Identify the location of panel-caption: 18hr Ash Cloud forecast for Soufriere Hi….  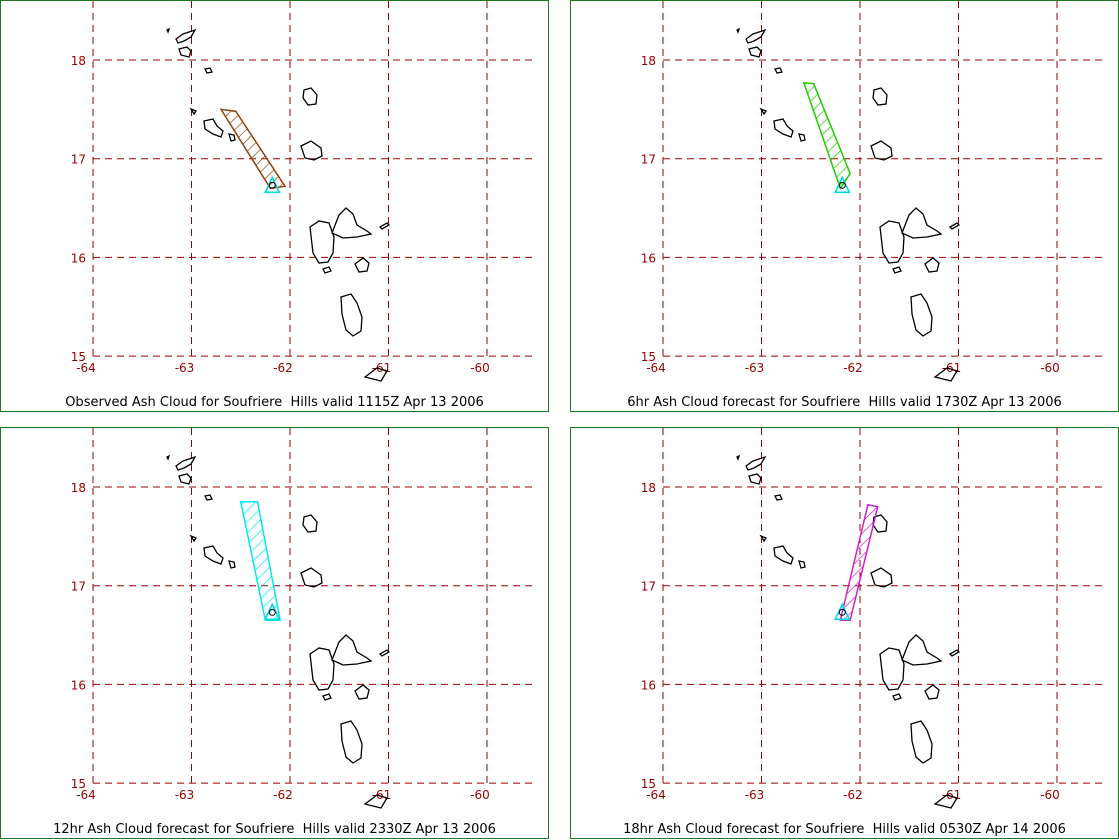
(844, 829).